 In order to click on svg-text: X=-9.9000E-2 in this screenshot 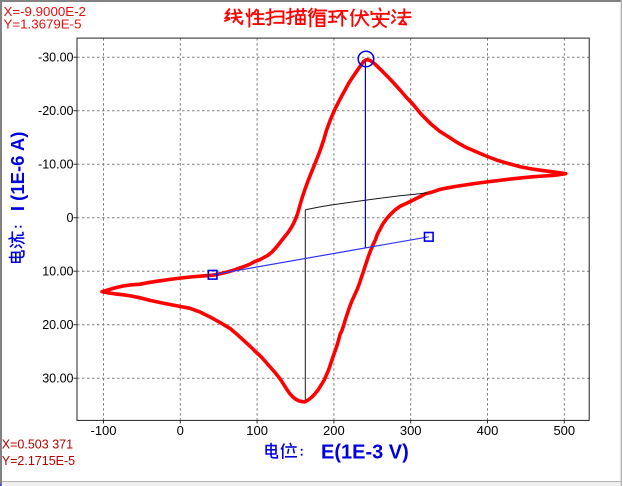, I will do `click(45, 11)`.